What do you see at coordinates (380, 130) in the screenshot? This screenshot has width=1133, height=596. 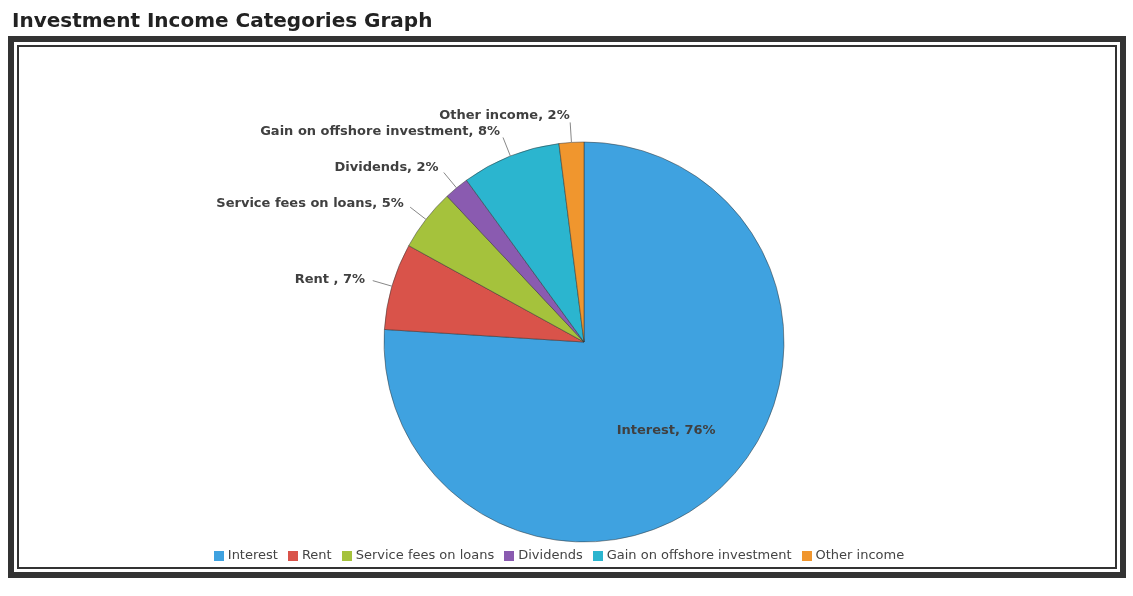 I see `data-label: Gain on offshore investment, 8%` at bounding box center [380, 130].